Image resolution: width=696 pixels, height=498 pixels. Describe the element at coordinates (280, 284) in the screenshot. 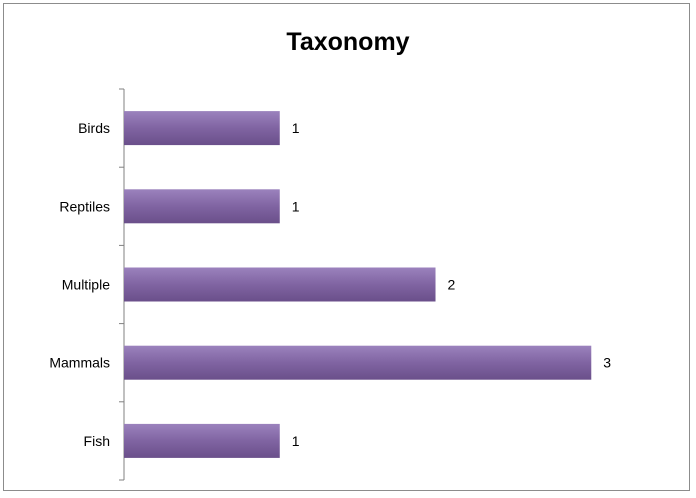

I see `bar-multiple` at that location.